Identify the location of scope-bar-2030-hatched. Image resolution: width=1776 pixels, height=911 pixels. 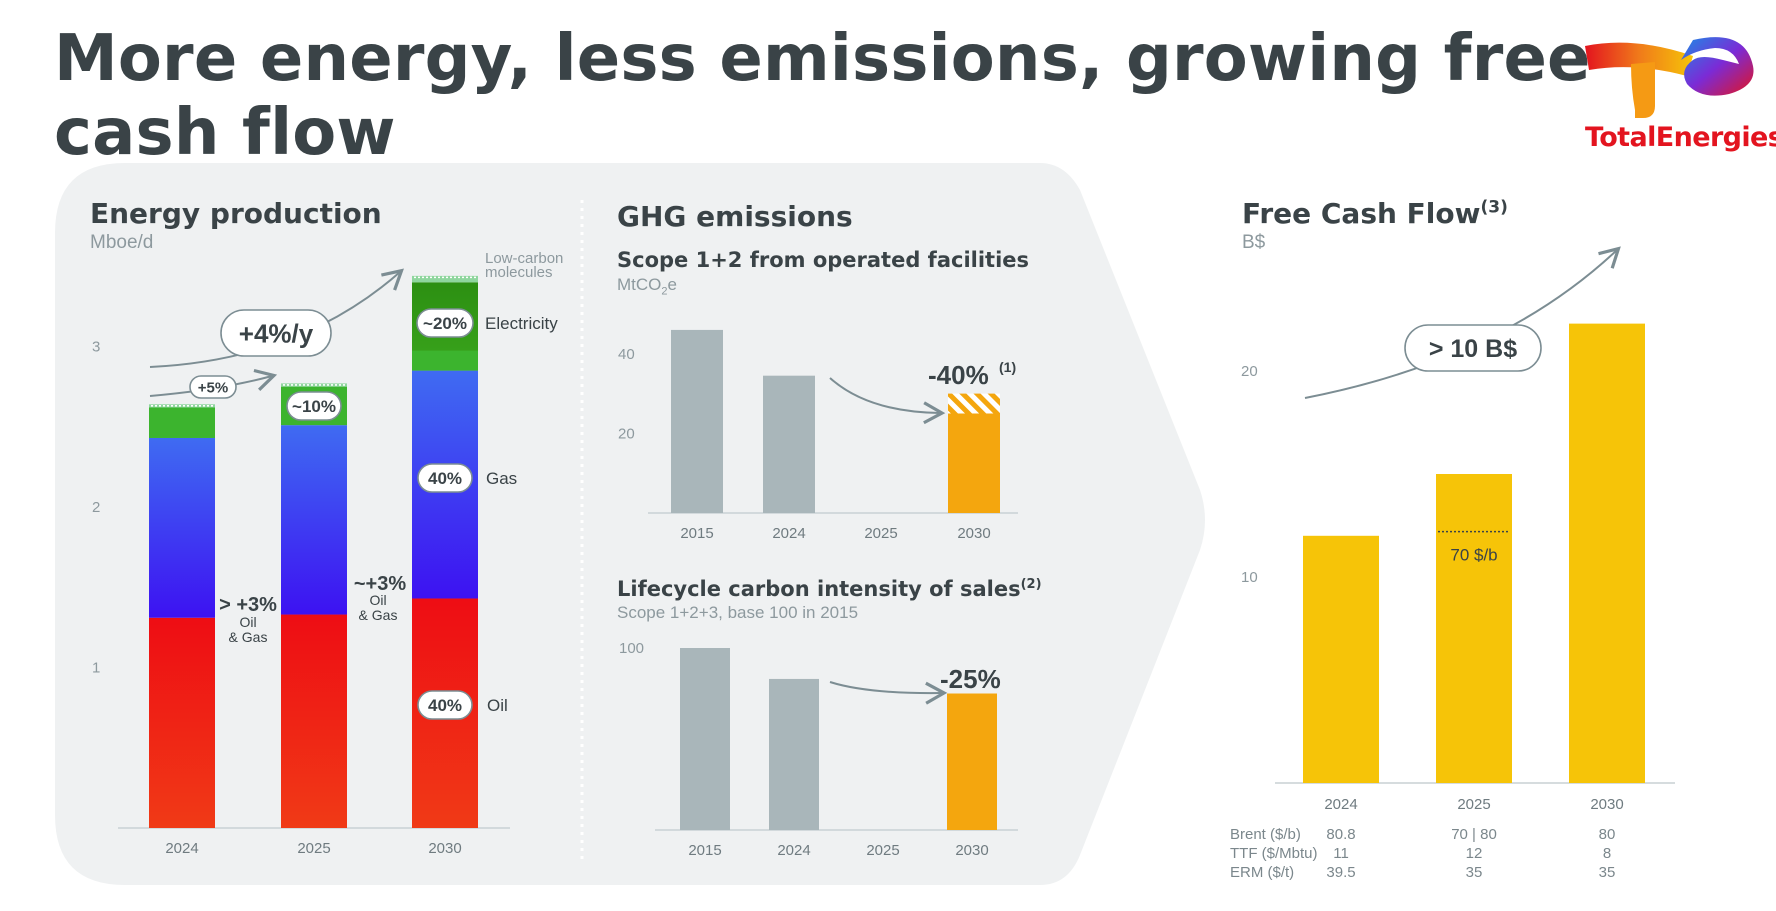
(974, 403).